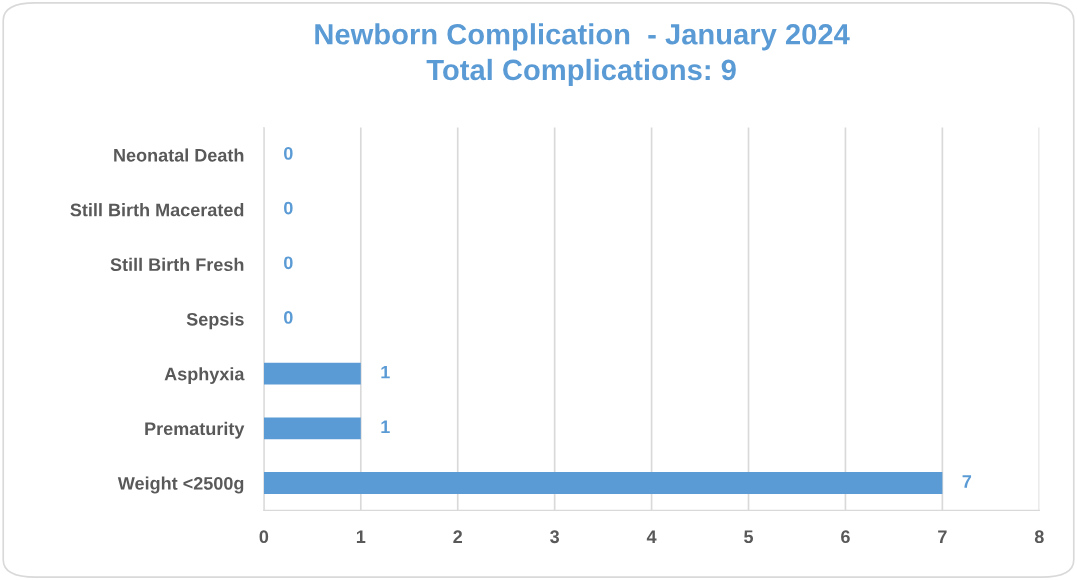  I want to click on x-tick-label: 3, so click(555, 537).